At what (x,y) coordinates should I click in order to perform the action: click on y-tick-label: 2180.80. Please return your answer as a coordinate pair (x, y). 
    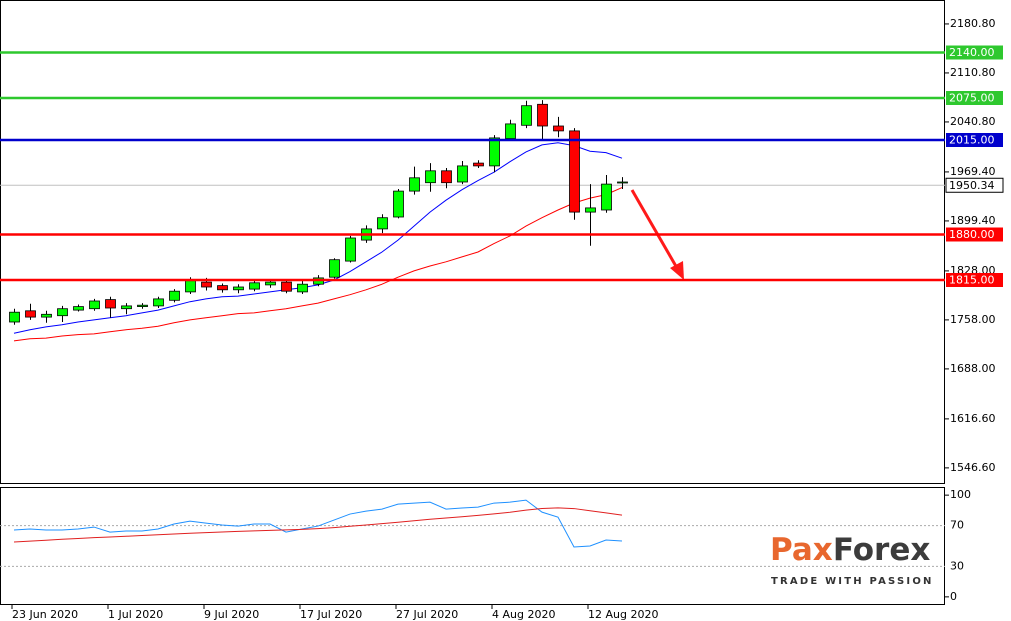
    Looking at the image, I should click on (973, 23).